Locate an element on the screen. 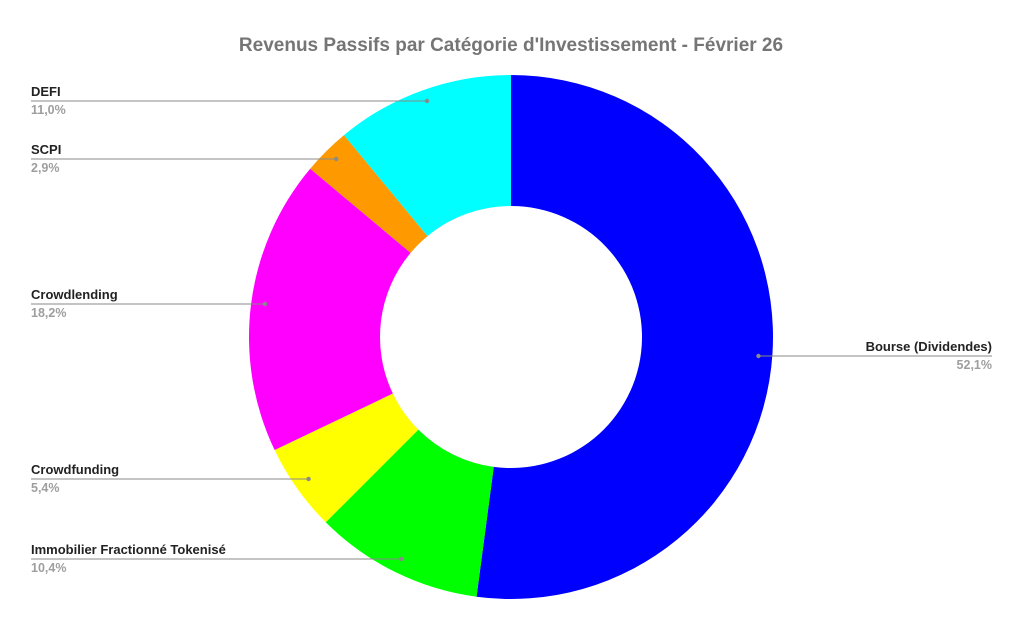 The height and width of the screenshot is (629, 1023). label-crowdfunding: Crowdfunding is located at coordinates (75, 469).